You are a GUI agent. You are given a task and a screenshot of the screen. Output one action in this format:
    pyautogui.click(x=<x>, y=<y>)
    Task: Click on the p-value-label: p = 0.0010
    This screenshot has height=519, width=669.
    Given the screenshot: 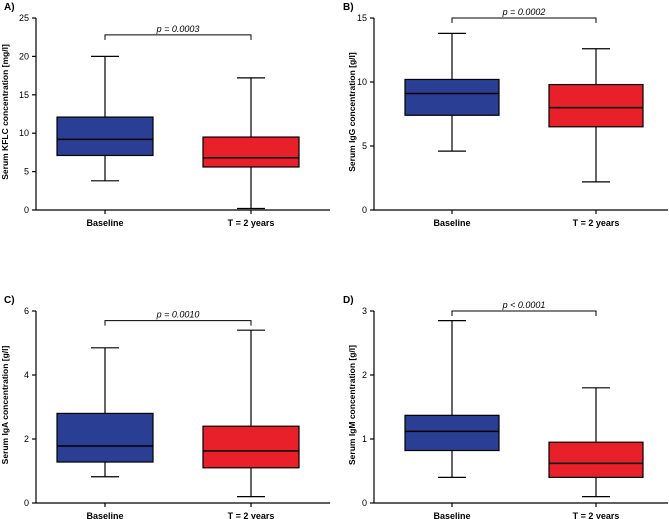 What is the action you would take?
    pyautogui.click(x=178, y=315)
    